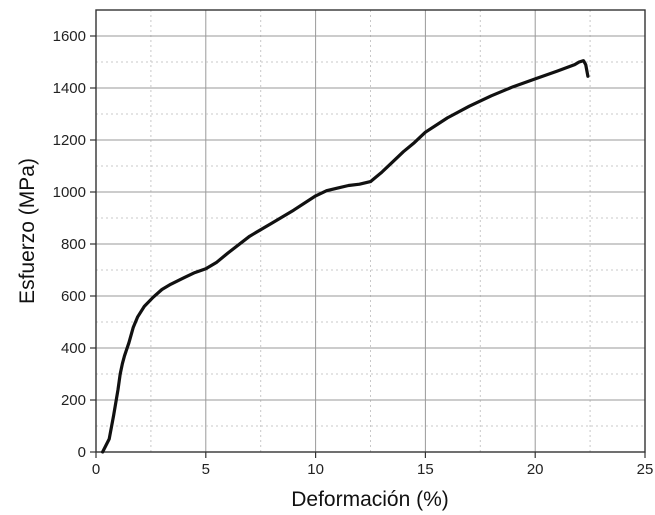 The width and height of the screenshot is (655, 515). Describe the element at coordinates (425, 469) in the screenshot. I see `x-tick-label: 15` at that location.